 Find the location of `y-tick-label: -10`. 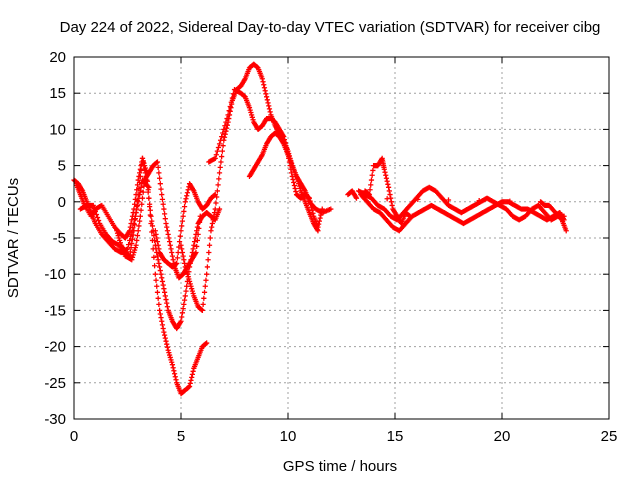

y-tick-label: -10 is located at coordinates (55, 274).